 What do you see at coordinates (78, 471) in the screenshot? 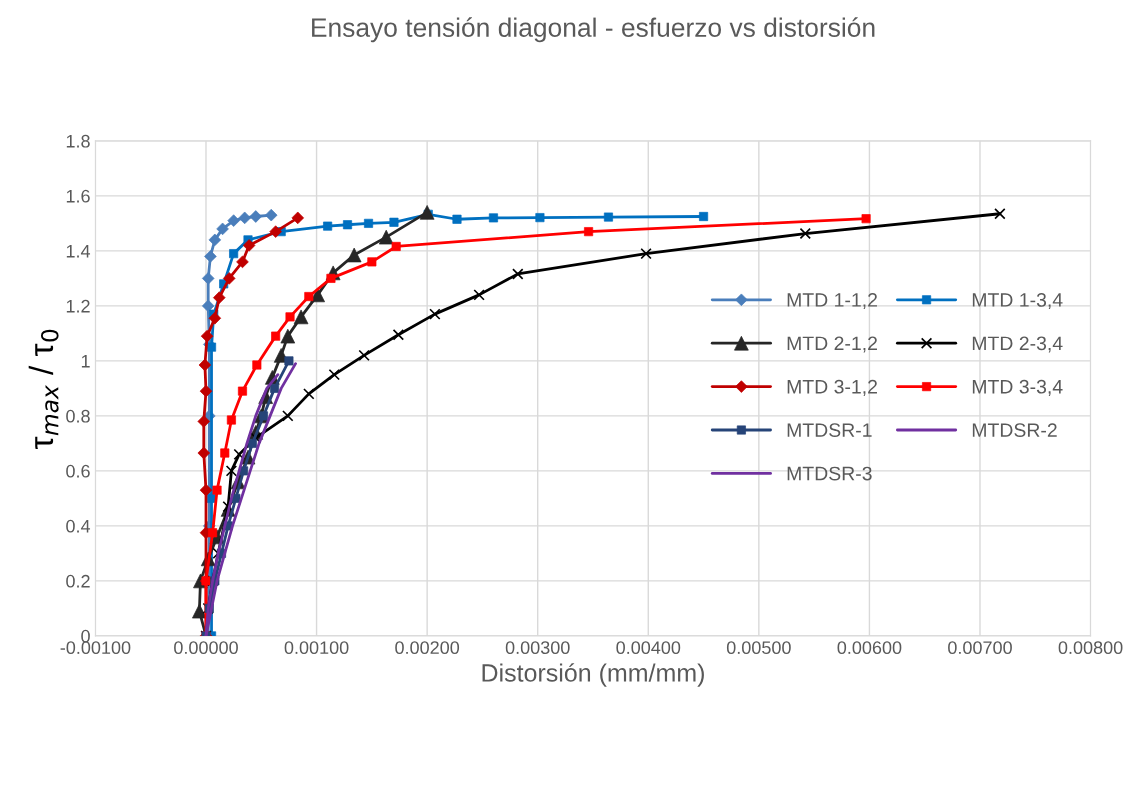
I see `y-tick-label: 0.6` at bounding box center [78, 471].